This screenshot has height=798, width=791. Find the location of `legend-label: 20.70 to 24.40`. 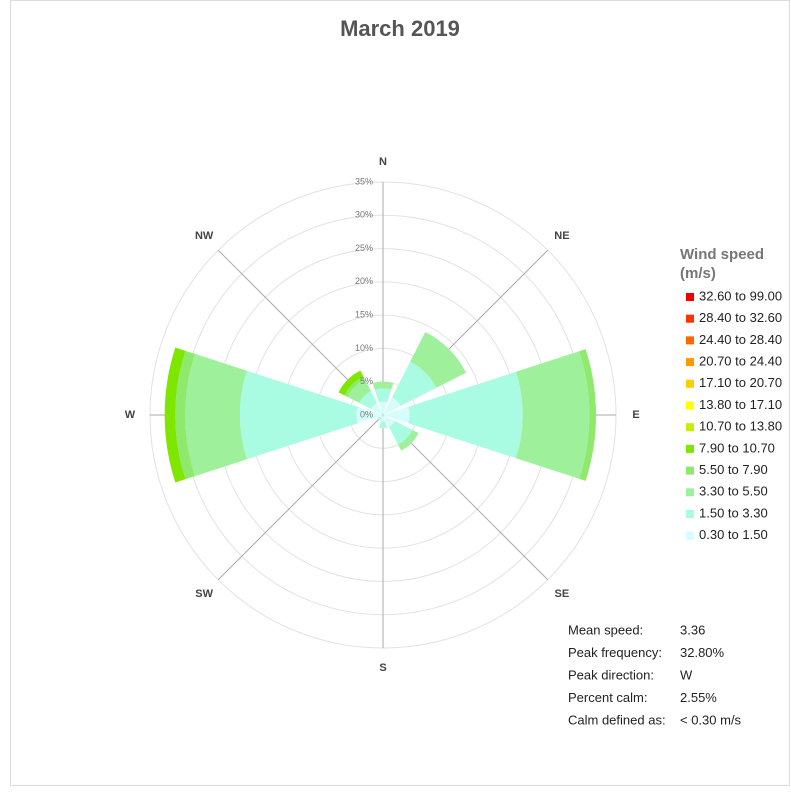

legend-label: 20.70 to 24.40 is located at coordinates (740, 361).